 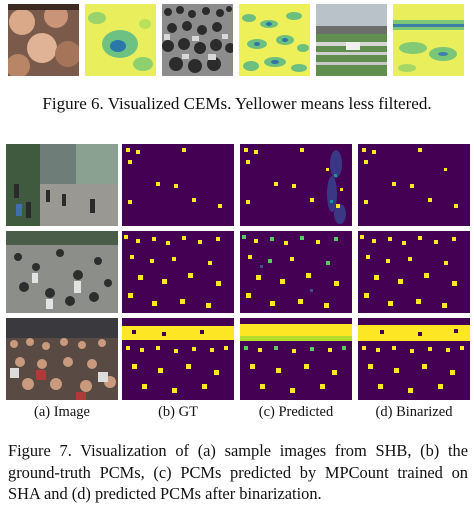 What do you see at coordinates (296, 412) in the screenshot?
I see `label-predicted: (c) Predicted` at bounding box center [296, 412].